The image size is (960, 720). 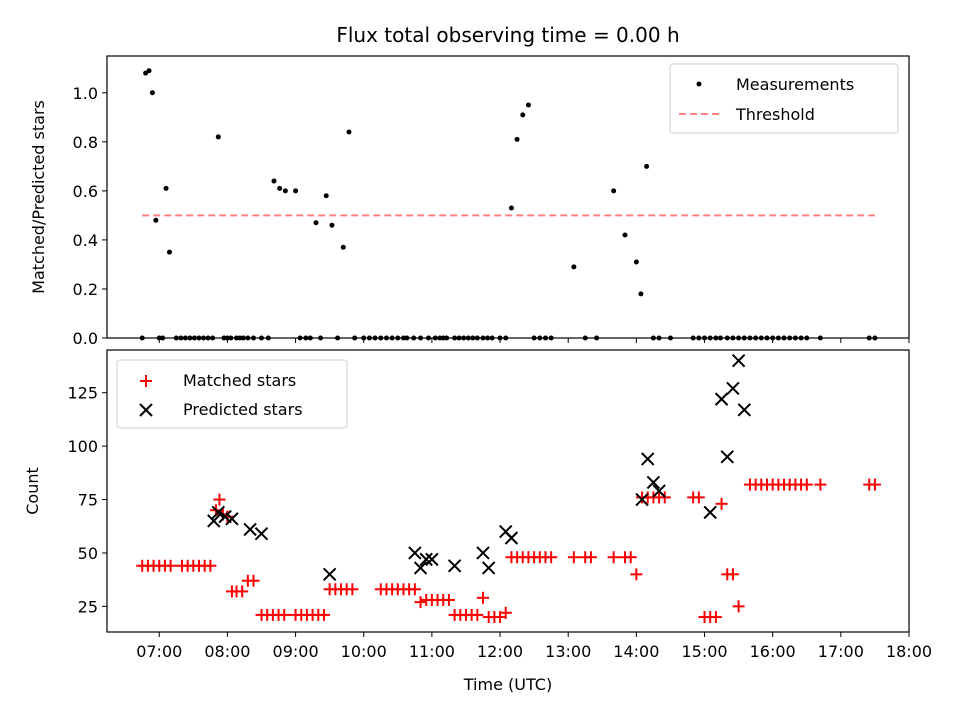 What do you see at coordinates (432, 651) in the screenshot?
I see `x-tick-label: 11:00` at bounding box center [432, 651].